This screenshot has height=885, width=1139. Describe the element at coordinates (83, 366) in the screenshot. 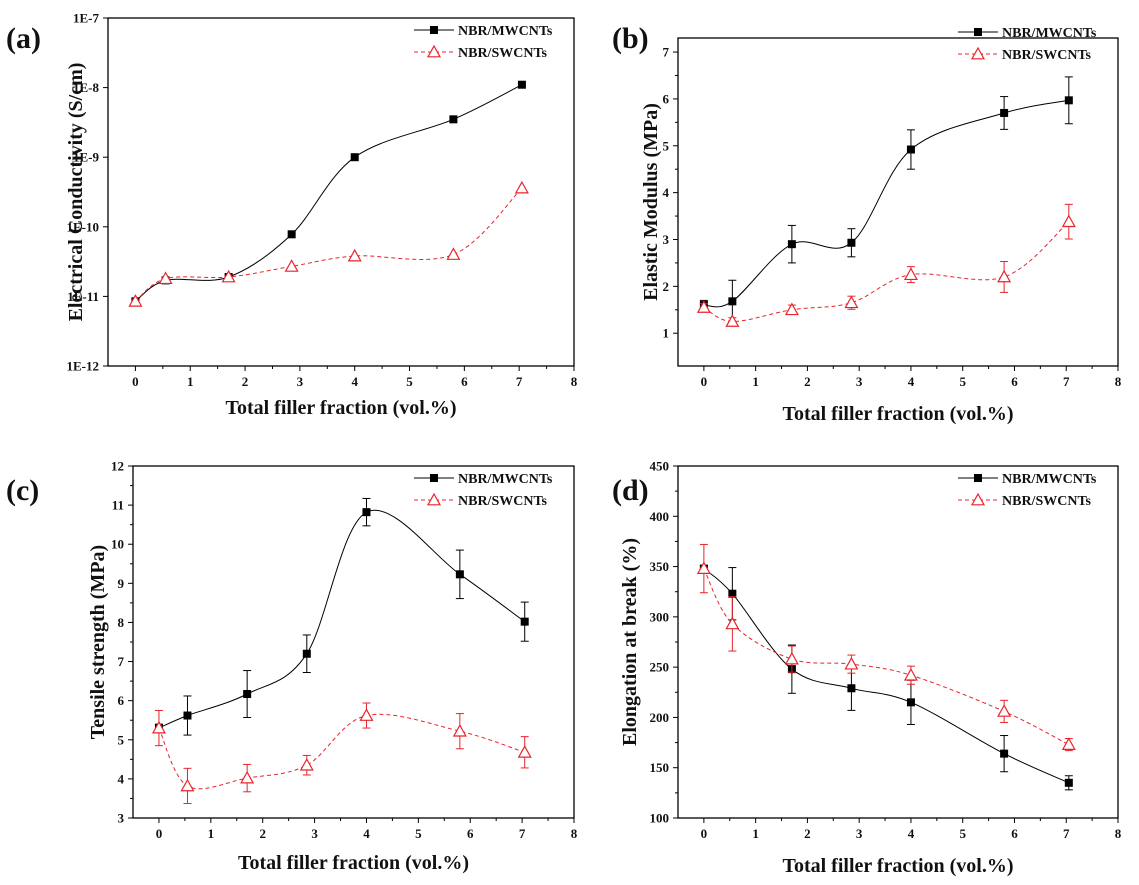

I see `y-tick-label: 1E-12` at that location.